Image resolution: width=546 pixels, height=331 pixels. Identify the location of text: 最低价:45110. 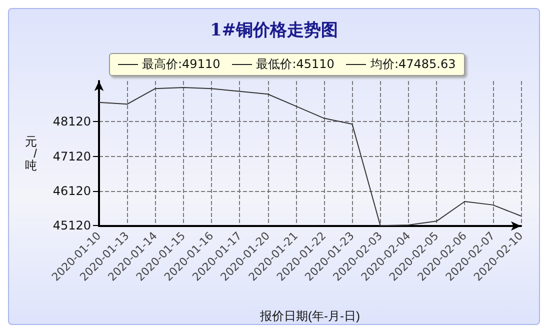
(295, 64).